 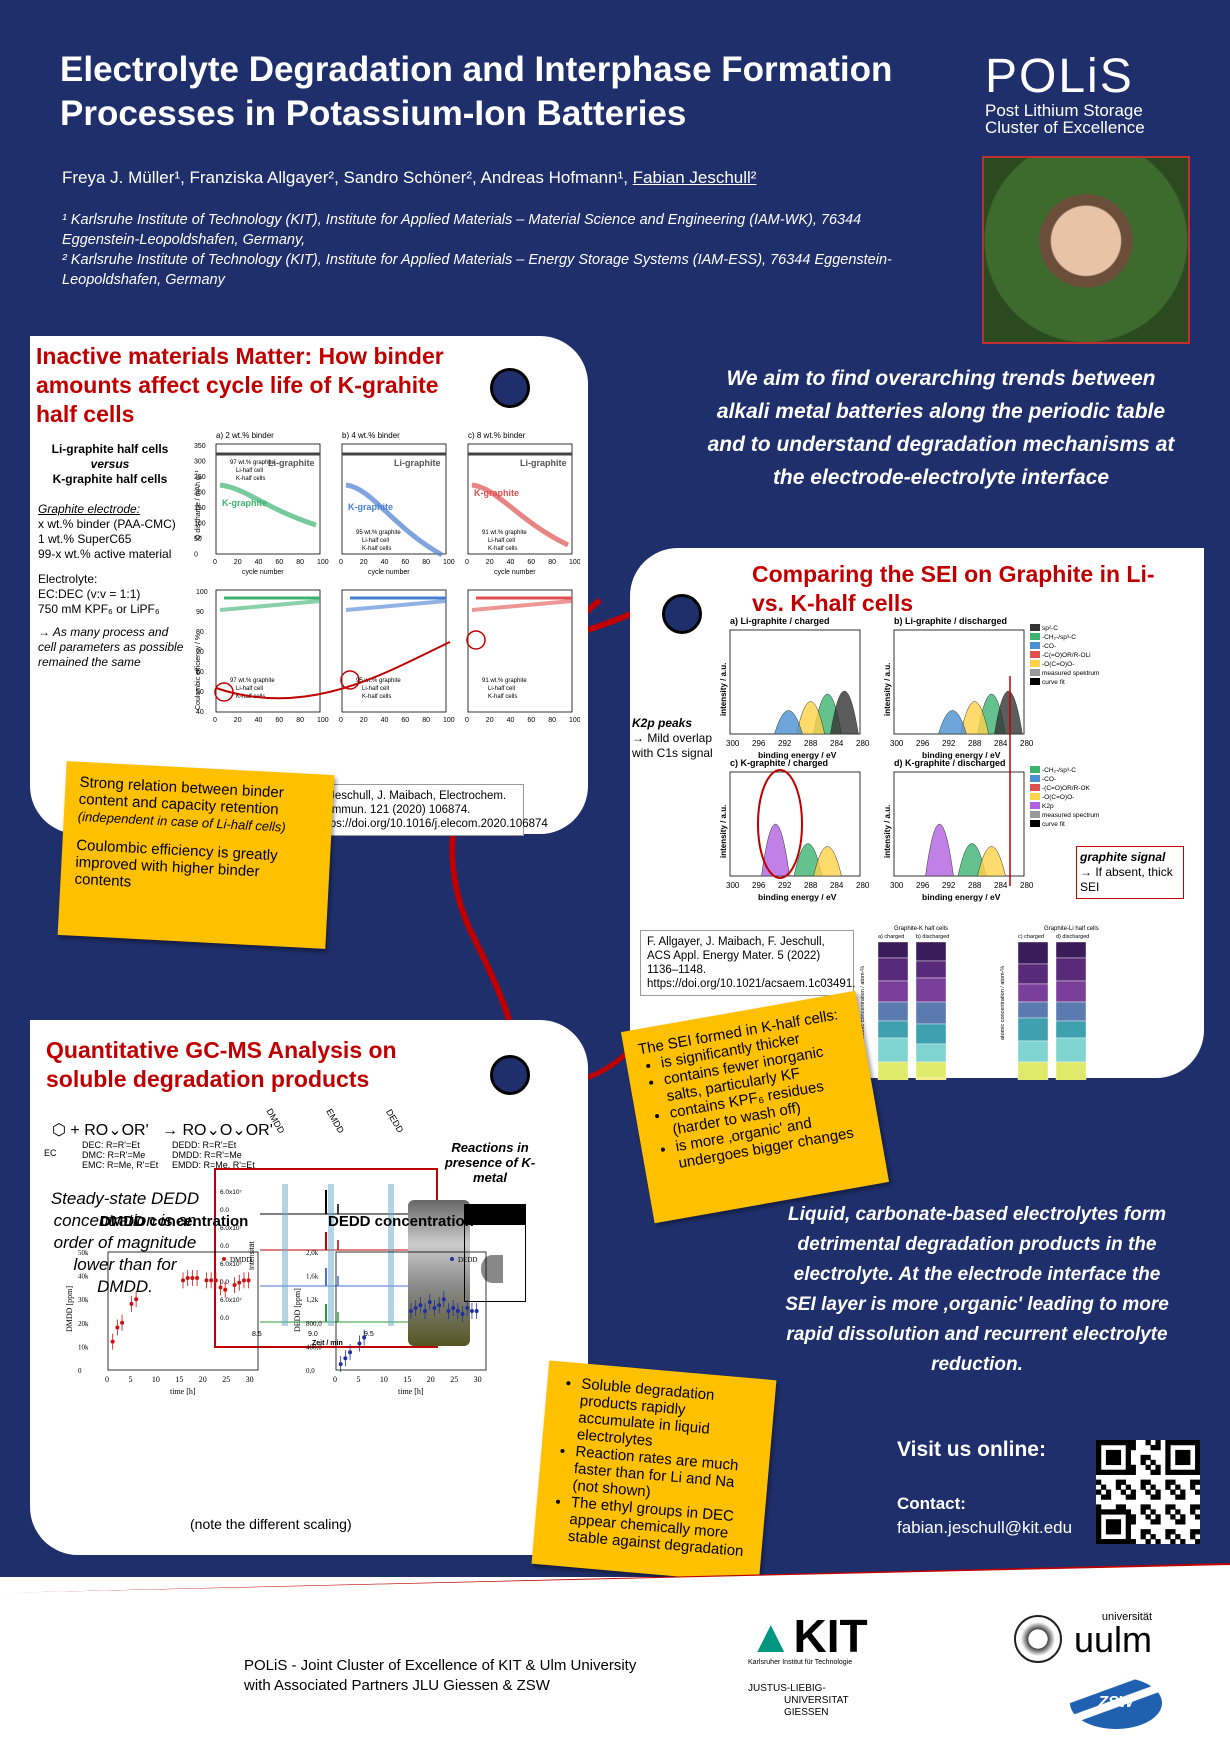 I want to click on li-graphite-label: Li-graphite, so click(x=417, y=463).